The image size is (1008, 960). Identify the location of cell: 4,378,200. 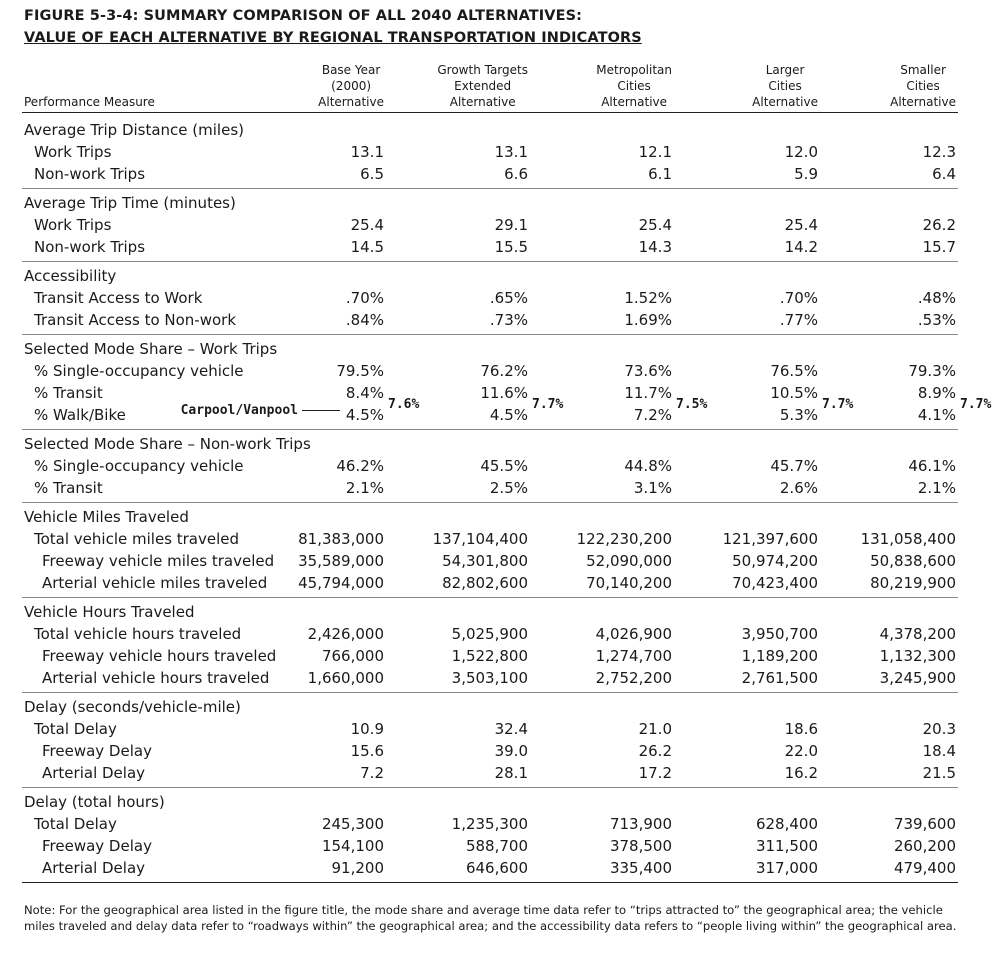
(917, 634).